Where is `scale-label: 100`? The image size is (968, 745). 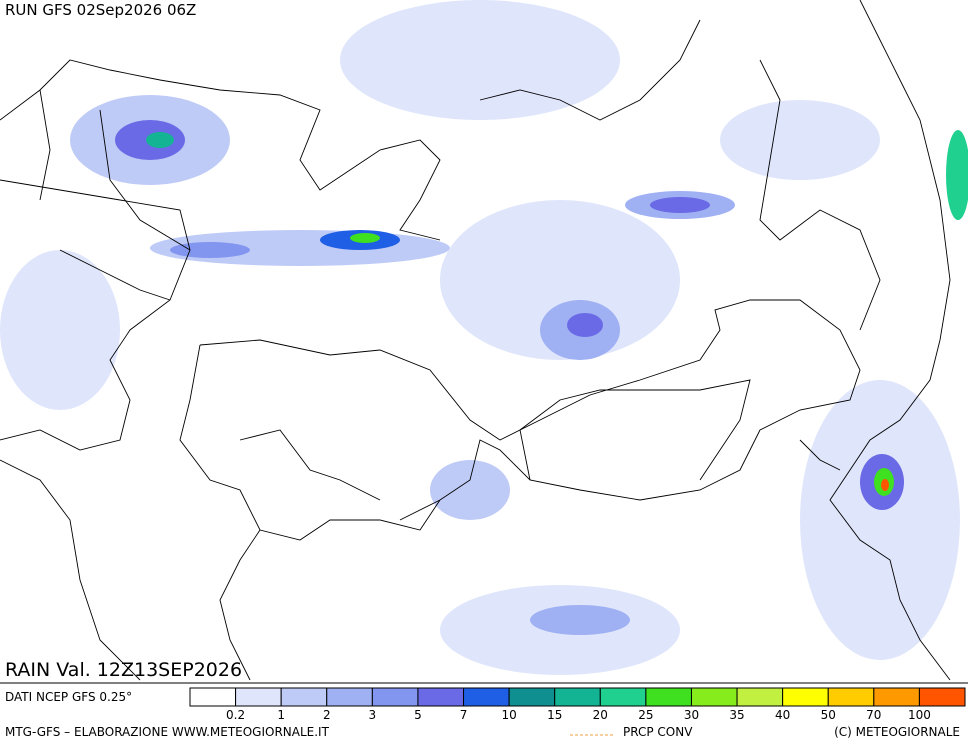 scale-label: 100 is located at coordinates (919, 715).